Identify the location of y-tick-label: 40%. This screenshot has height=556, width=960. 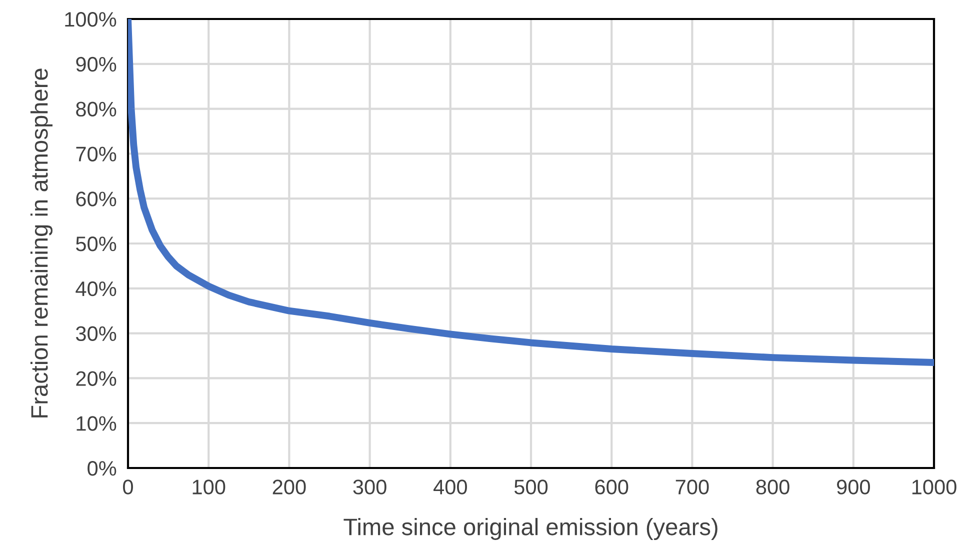
(96, 288).